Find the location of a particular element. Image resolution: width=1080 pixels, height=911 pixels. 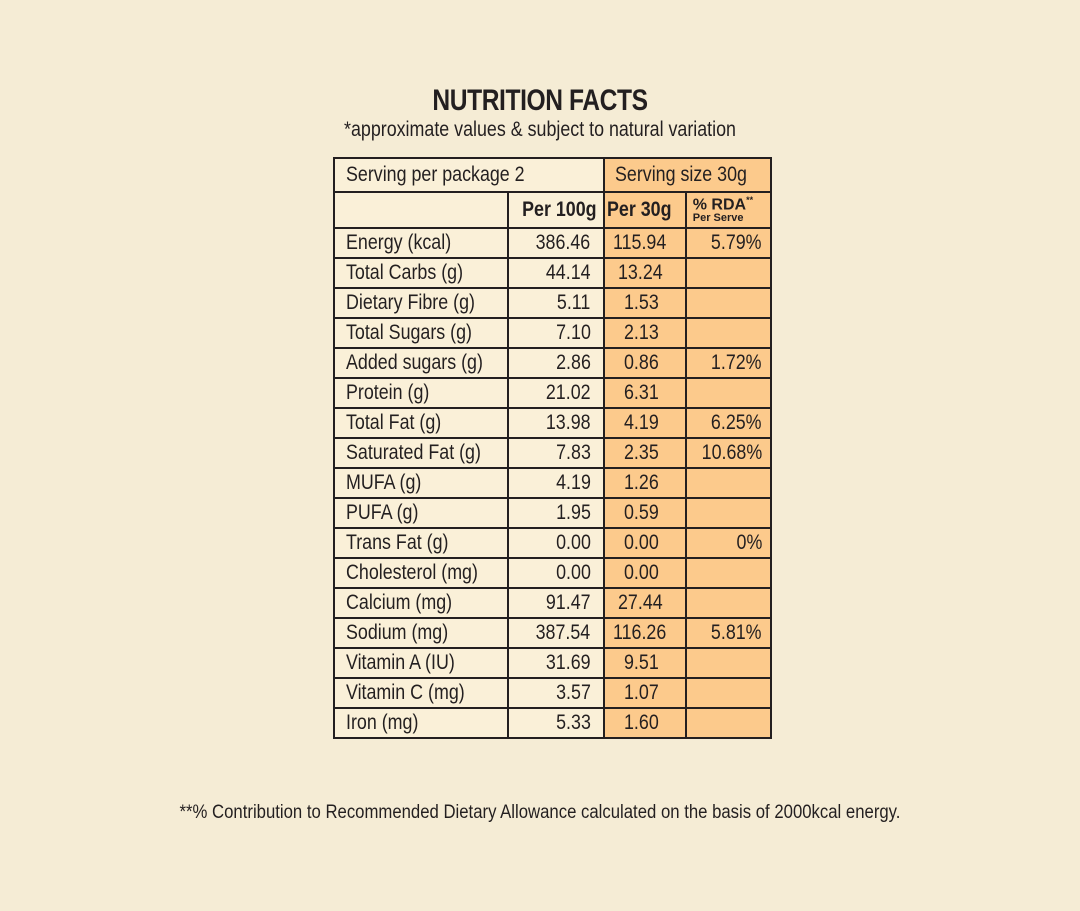

table-row: Protein (g) 21.02 6.31 is located at coordinates (552, 393).